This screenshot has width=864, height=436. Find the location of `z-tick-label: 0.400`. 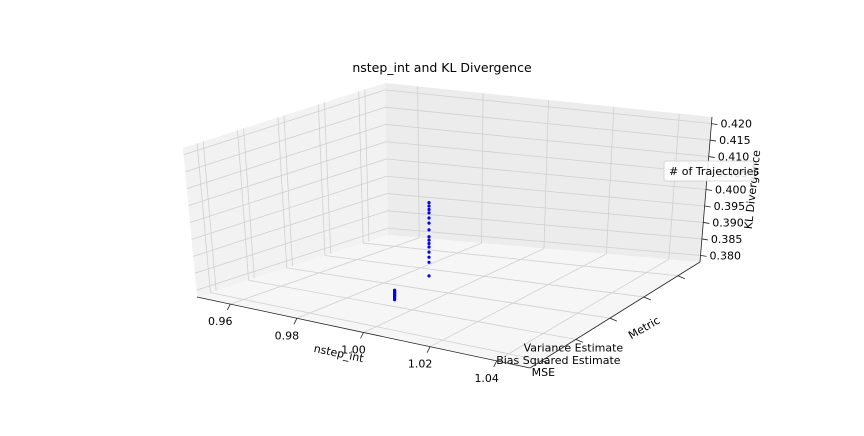

z-tick-label: 0.400 is located at coordinates (731, 190).